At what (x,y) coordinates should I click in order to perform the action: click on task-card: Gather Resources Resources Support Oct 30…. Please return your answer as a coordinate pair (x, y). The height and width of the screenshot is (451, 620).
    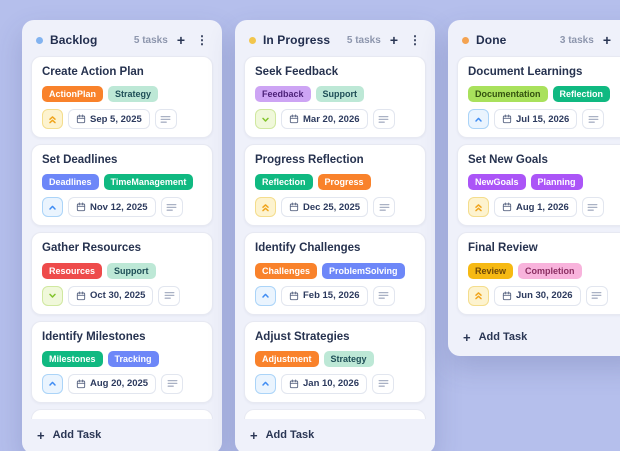
    Looking at the image, I should click on (122, 273).